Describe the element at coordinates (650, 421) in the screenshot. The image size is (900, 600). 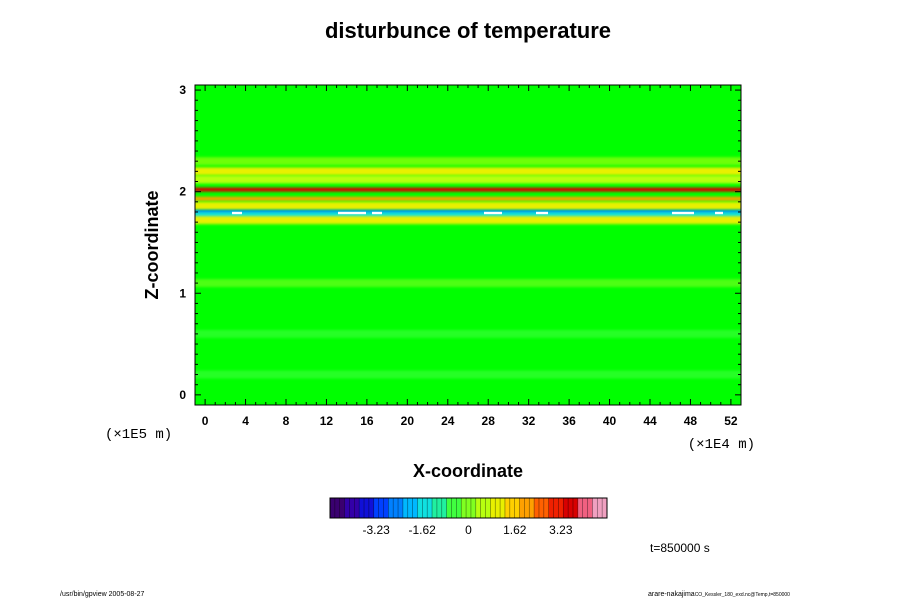
I see `x-tick-label: 44` at that location.